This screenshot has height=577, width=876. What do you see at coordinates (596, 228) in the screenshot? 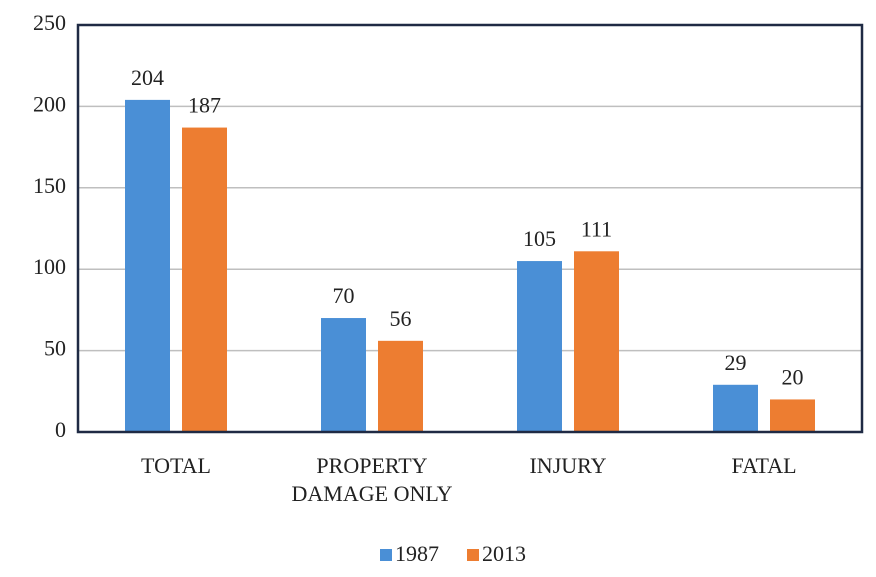
I see `data-label: 111` at bounding box center [596, 228].